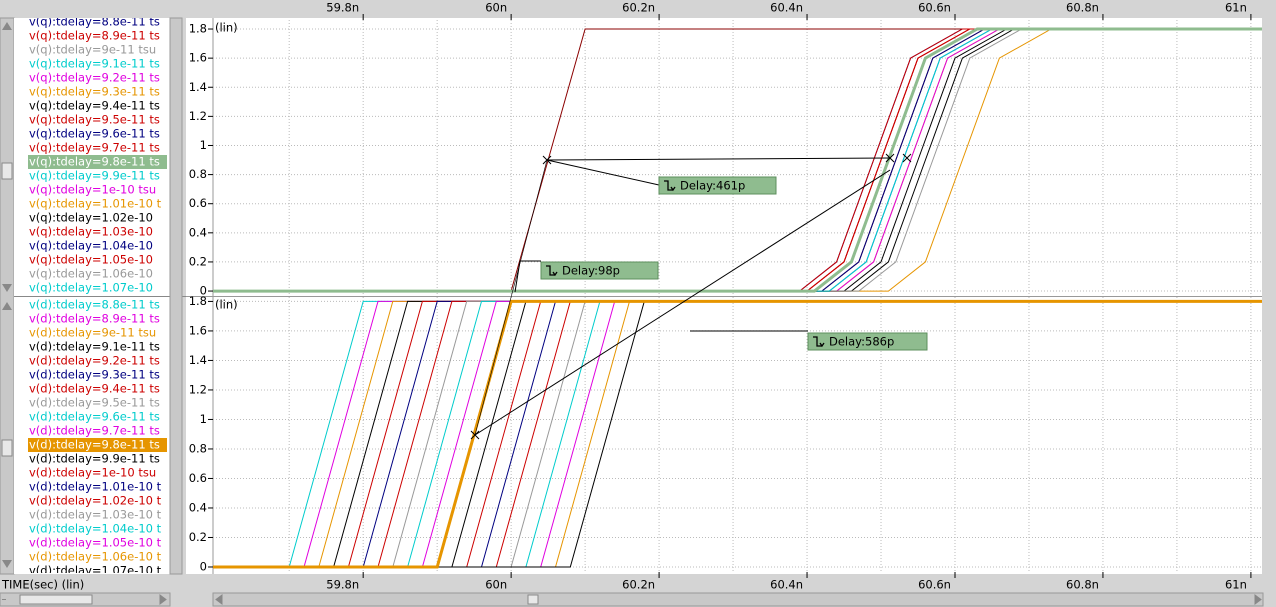 The width and height of the screenshot is (1276, 607). I want to click on legend-entry: v(q):tdelay=9.1e-11 ts, so click(94, 64).